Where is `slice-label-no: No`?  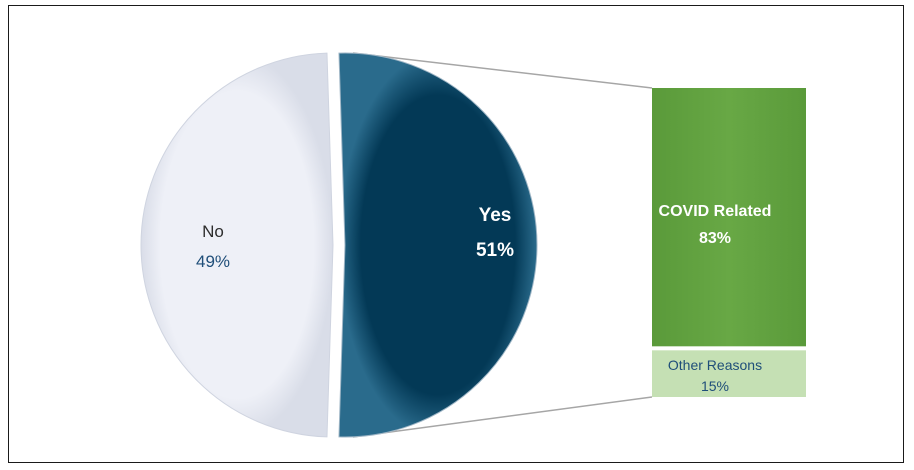
slice-label-no: No is located at coordinates (213, 231).